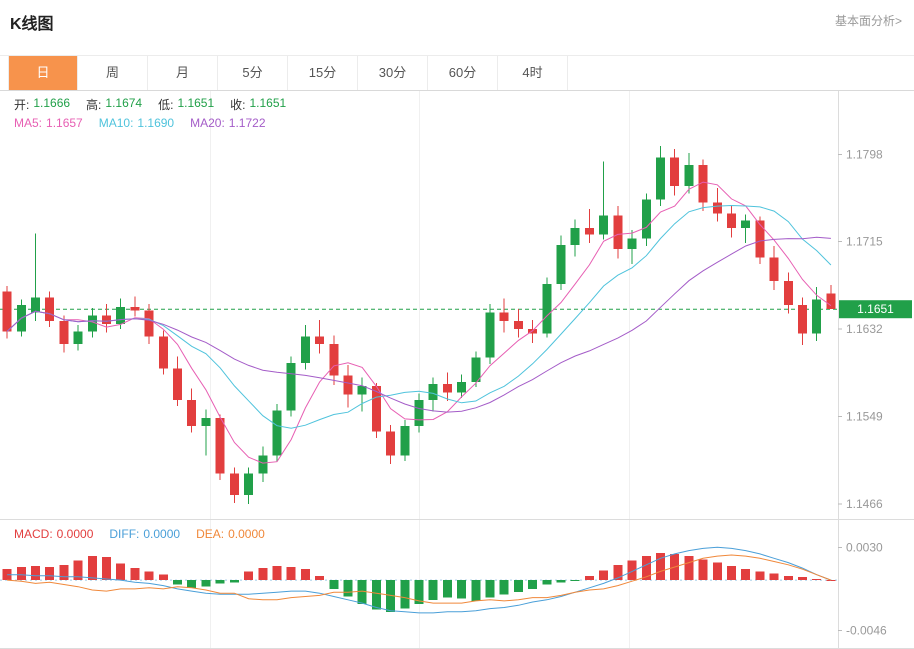  I want to click on tab-30min: 30分, so click(393, 73).